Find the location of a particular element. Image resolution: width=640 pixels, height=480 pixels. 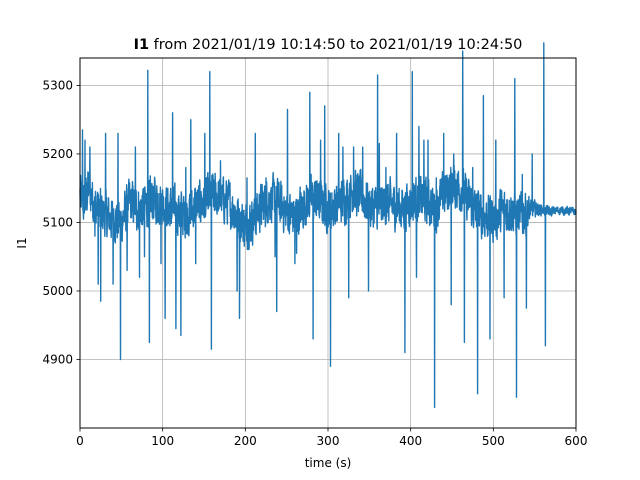

x-tick-label: 200 is located at coordinates (245, 441).